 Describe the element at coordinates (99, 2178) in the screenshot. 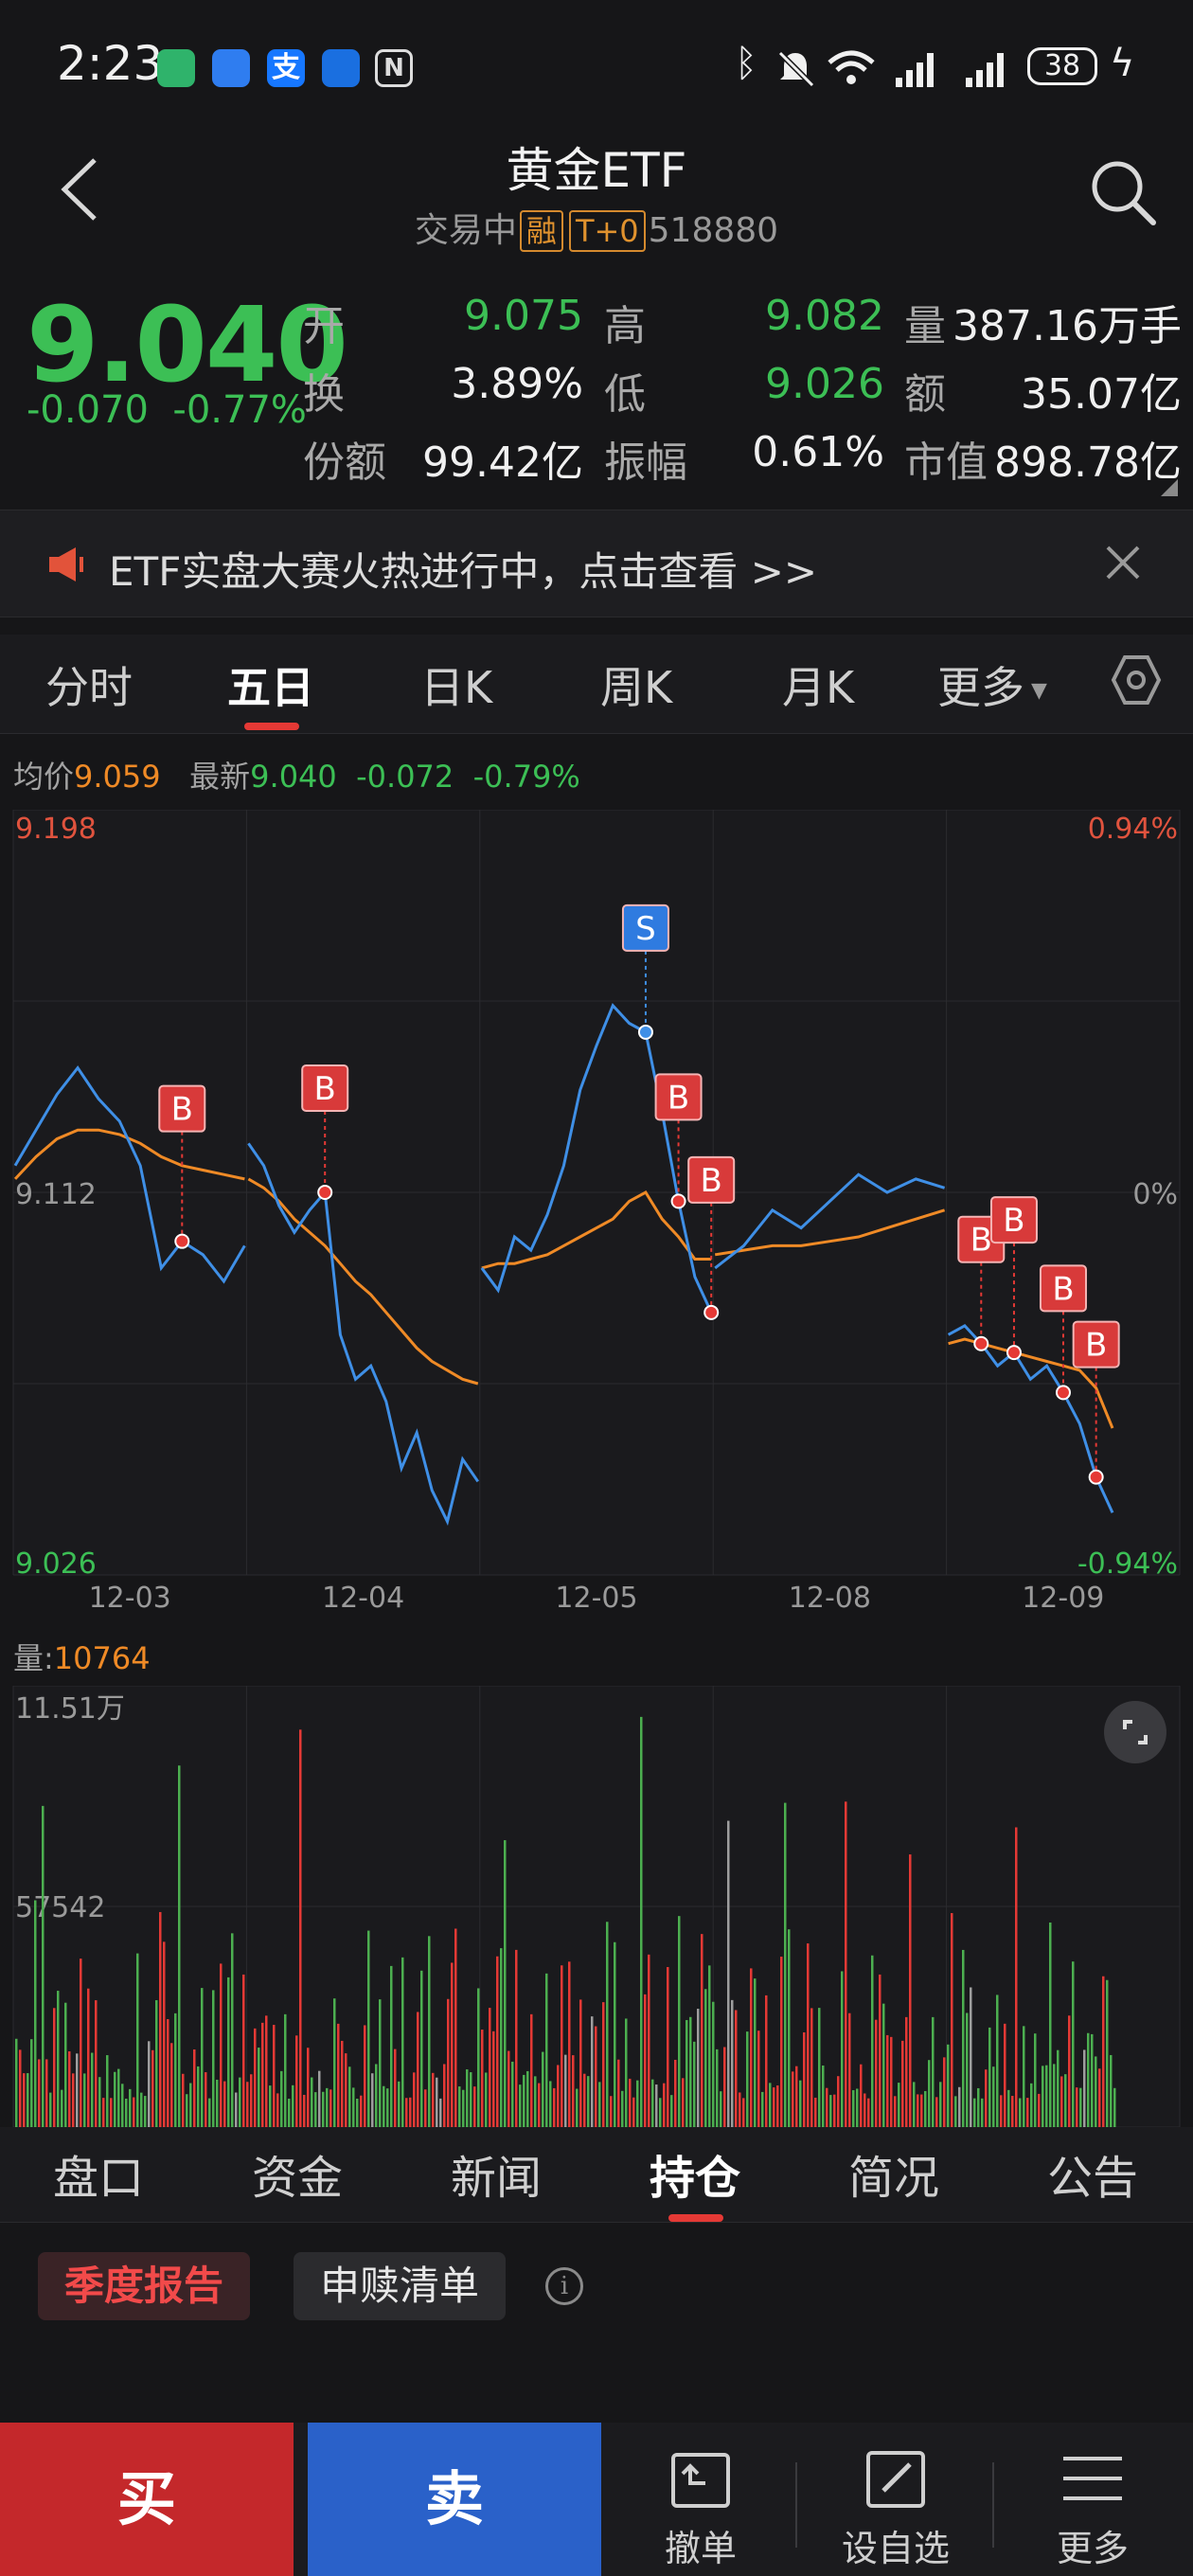

I see `tab-order-book: 盘口` at that location.